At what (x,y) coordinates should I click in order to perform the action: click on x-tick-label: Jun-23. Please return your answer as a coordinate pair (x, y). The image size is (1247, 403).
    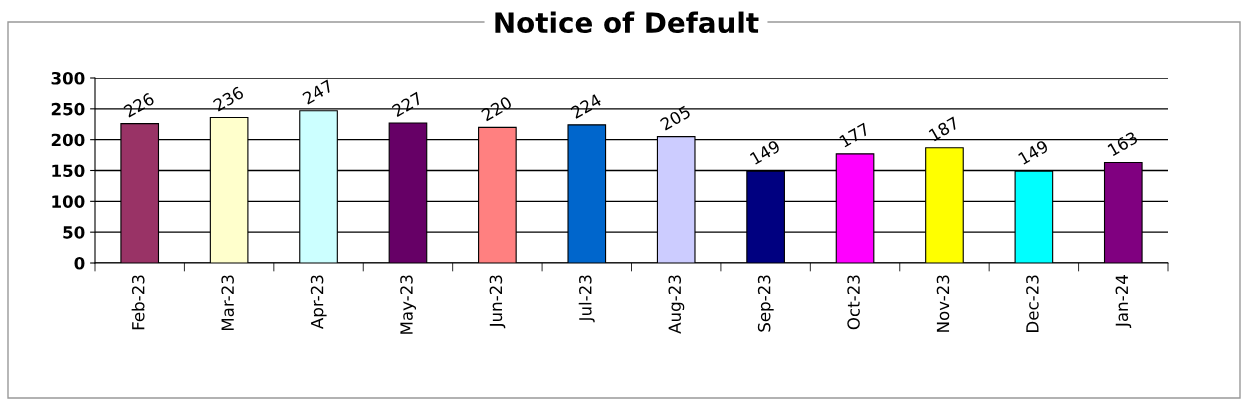
    Looking at the image, I should click on (497, 302).